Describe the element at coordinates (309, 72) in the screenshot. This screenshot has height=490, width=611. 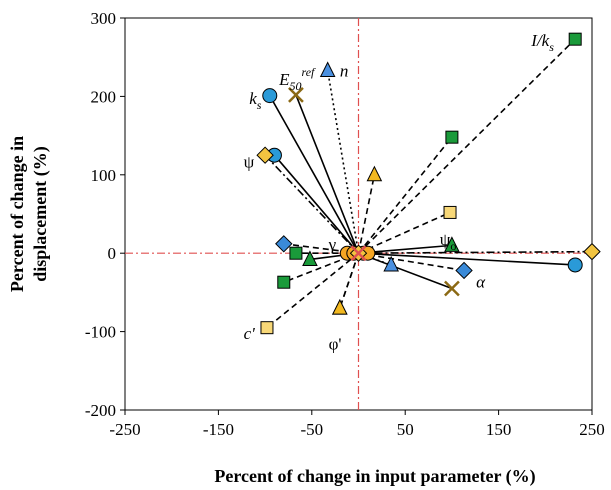
I see `annotation-superscript: ref` at that location.